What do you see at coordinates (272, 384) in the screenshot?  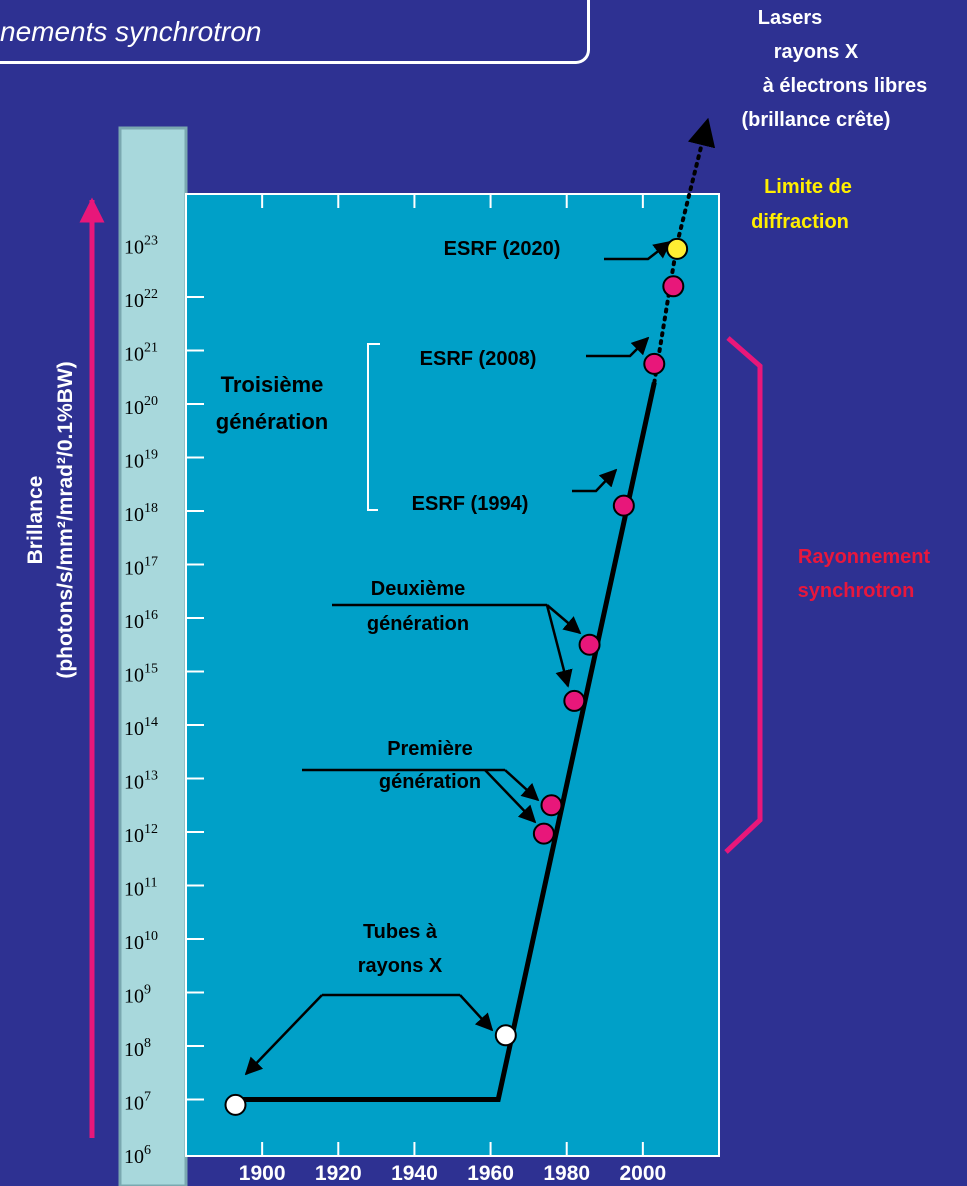 I see `third-gen-label-1: Troisième` at bounding box center [272, 384].